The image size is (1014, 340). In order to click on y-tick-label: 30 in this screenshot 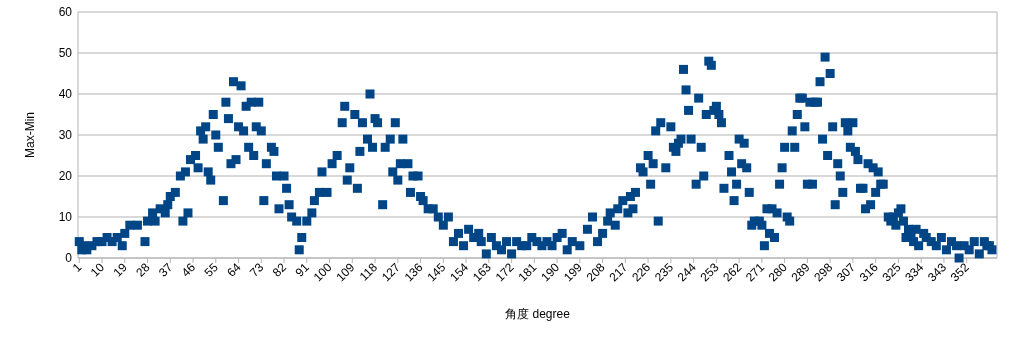, I will do `click(65, 135)`.